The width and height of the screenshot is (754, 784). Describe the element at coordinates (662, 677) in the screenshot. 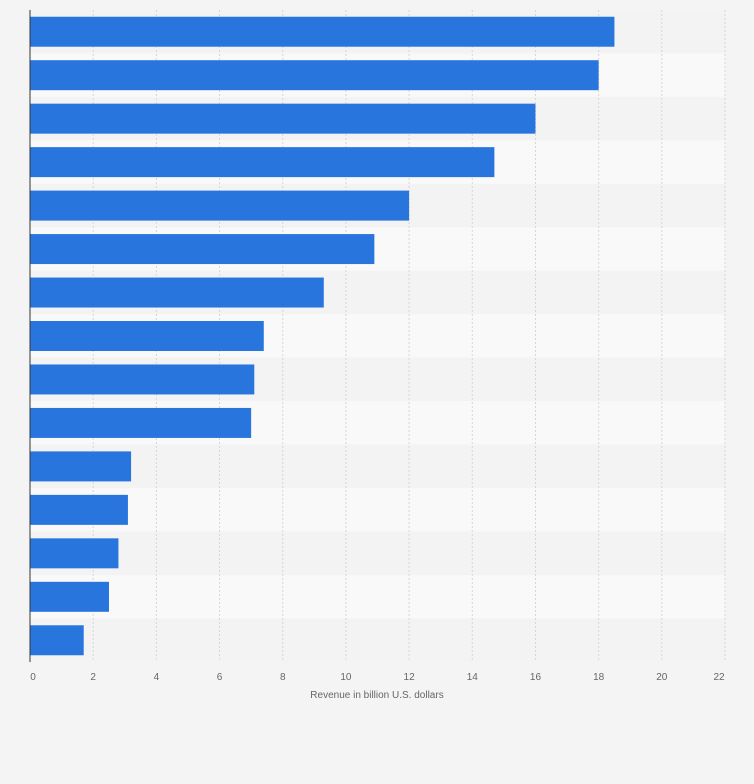

I see `x-tick-label: 20` at that location.